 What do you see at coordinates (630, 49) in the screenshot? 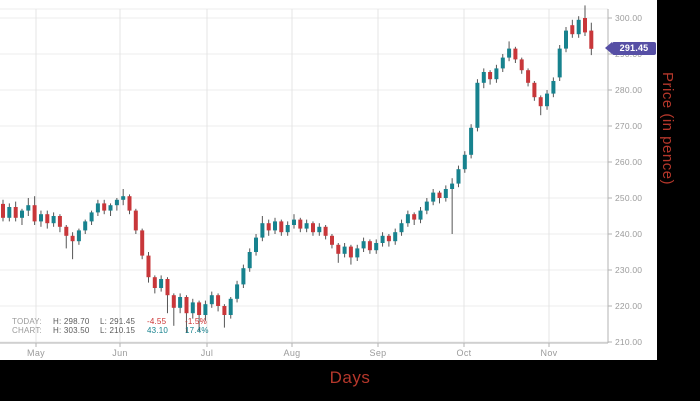
I see `last-price-badge: 291.45` at bounding box center [630, 49].